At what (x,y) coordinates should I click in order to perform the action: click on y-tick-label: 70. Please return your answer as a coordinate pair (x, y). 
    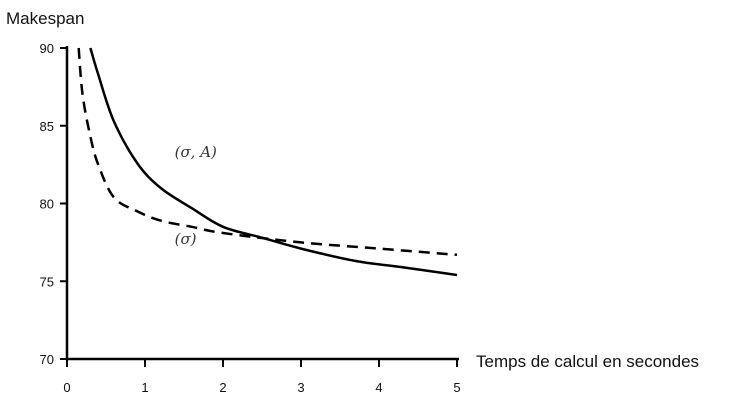
    Looking at the image, I should click on (47, 359).